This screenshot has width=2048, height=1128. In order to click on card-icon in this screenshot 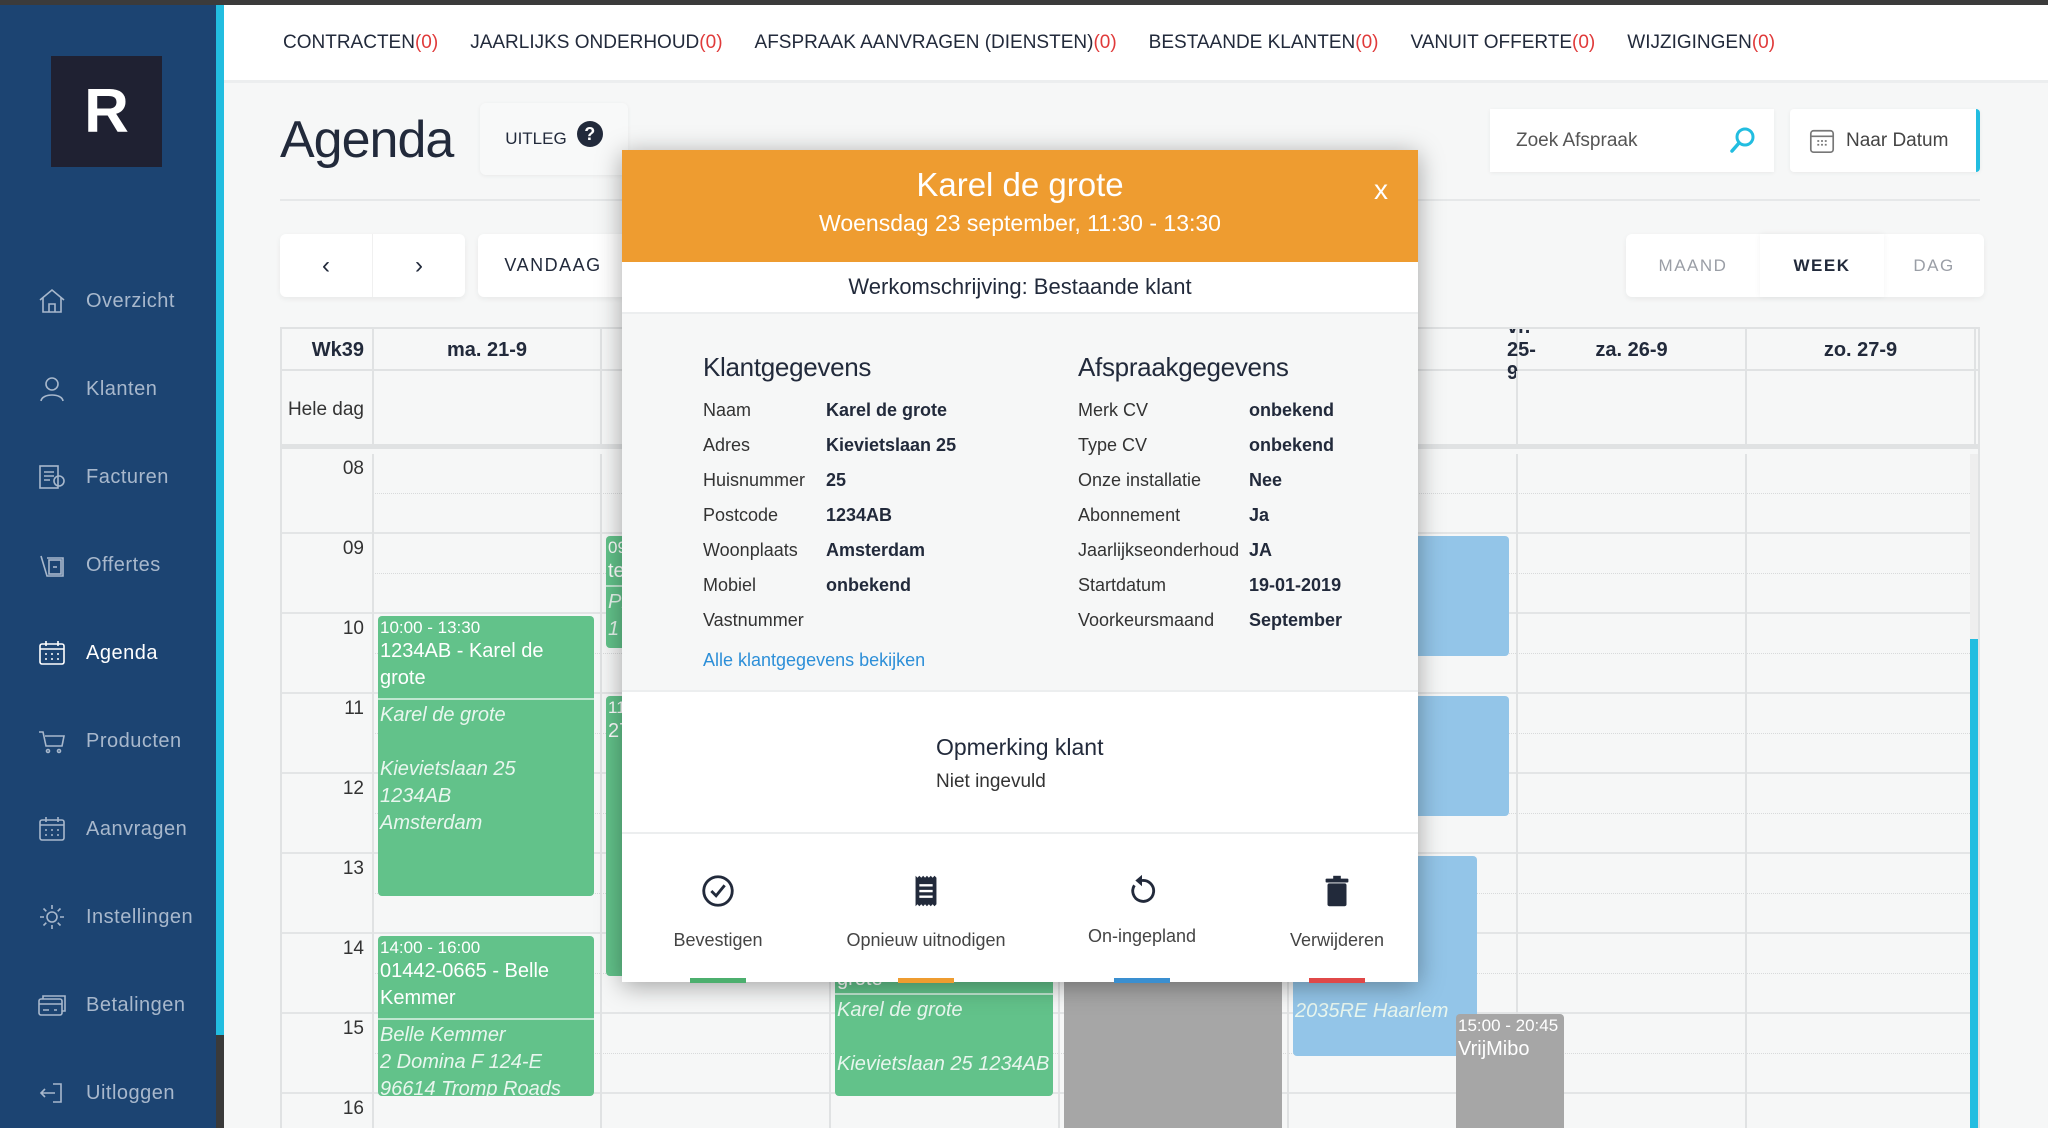, I will do `click(52, 1005)`.